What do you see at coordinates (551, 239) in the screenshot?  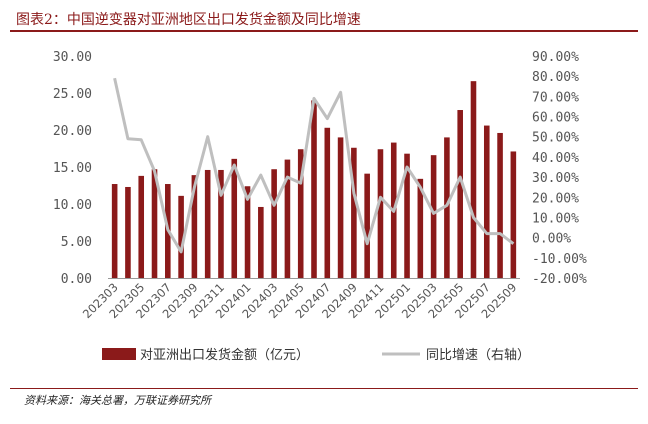 I see `right-tick-label: 0.00%` at bounding box center [551, 239].